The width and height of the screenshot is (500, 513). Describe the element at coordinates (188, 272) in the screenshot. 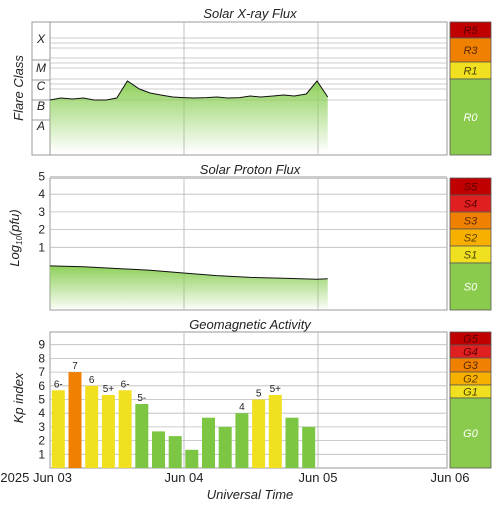

I see `proton-flux-line` at that location.